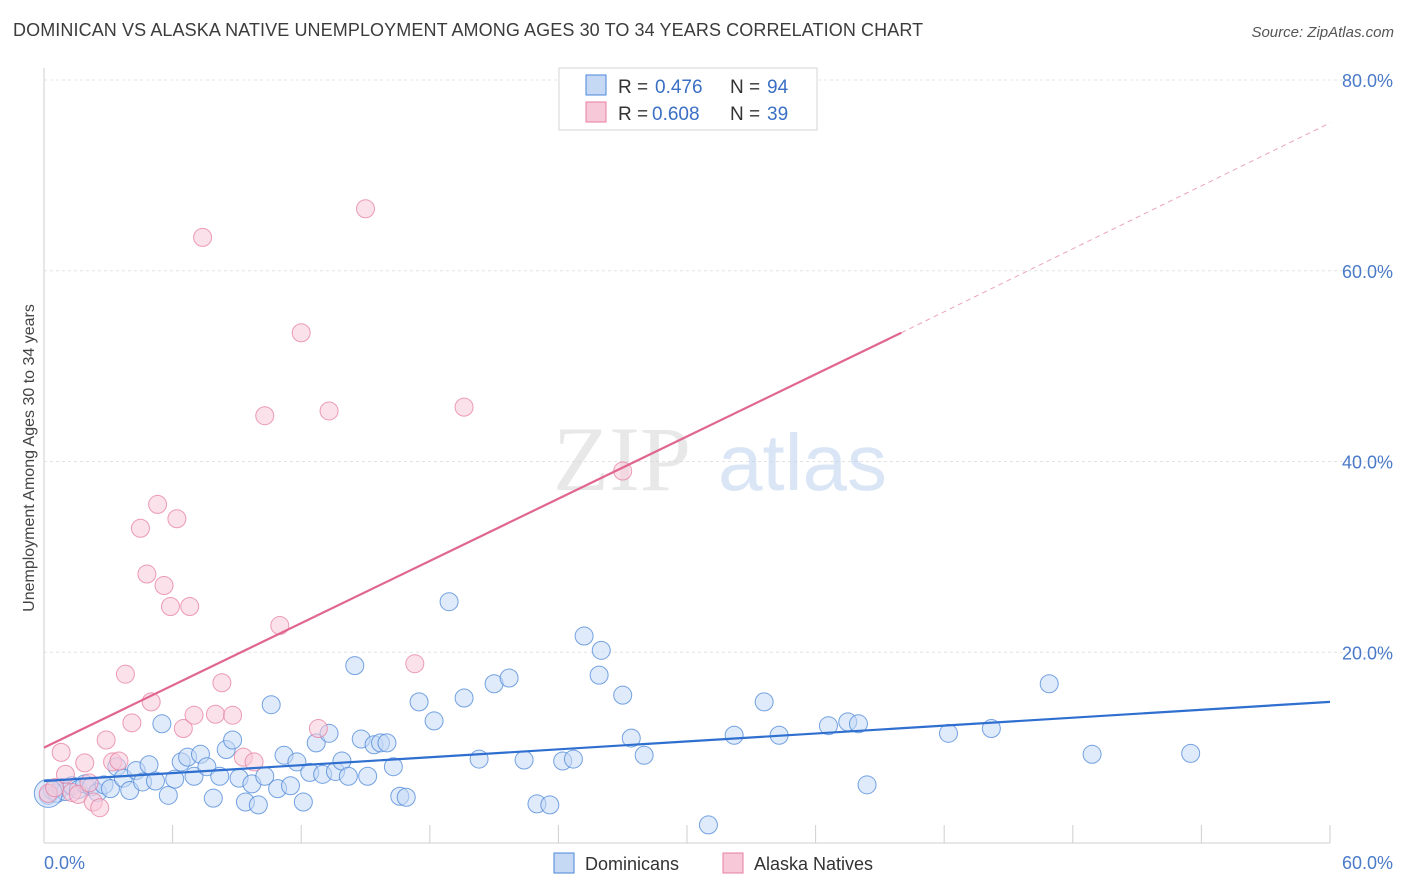 This screenshot has width=1406, height=892. I want to click on watermark-atlas: atlas, so click(802, 462).